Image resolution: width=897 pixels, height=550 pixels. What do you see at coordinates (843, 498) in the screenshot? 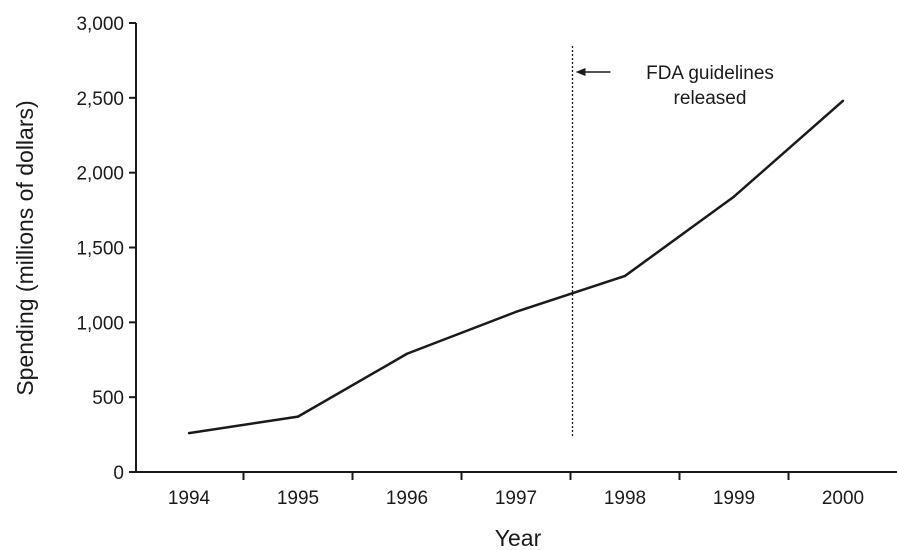
I see `x-tick-label: 2000` at bounding box center [843, 498].